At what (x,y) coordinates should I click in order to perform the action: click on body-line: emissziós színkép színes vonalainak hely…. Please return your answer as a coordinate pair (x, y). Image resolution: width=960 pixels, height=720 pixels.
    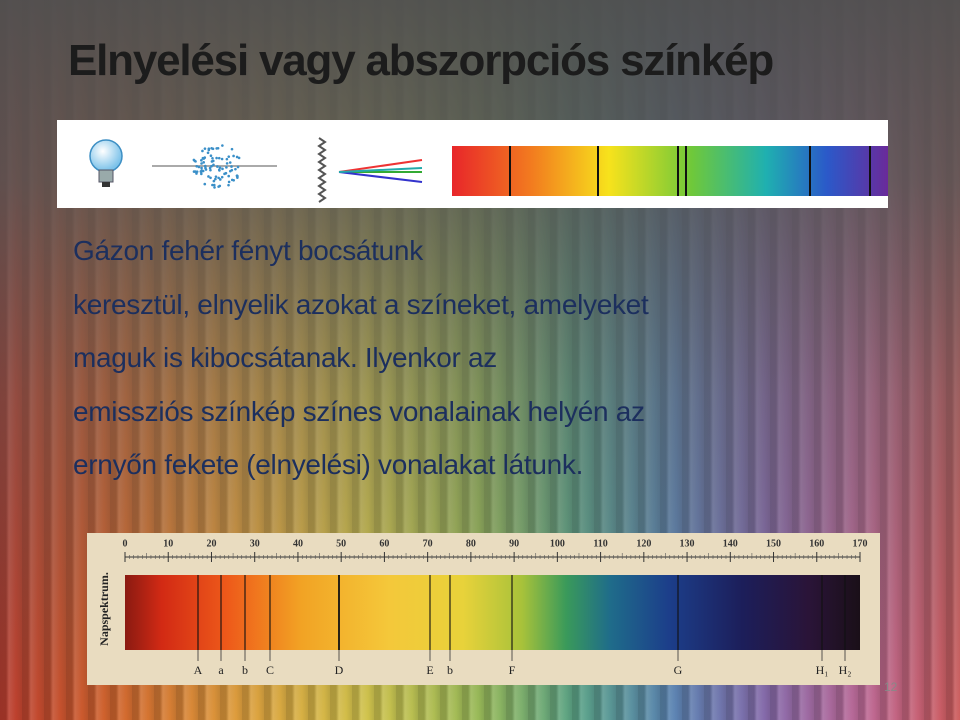
    Looking at the image, I should click on (359, 411).